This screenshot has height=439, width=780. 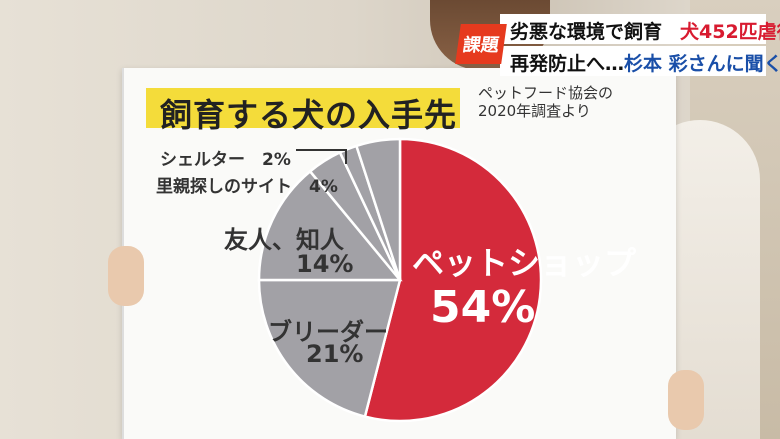 What do you see at coordinates (309, 115) in the screenshot?
I see `chart-title: 飼育する犬の入手先` at bounding box center [309, 115].